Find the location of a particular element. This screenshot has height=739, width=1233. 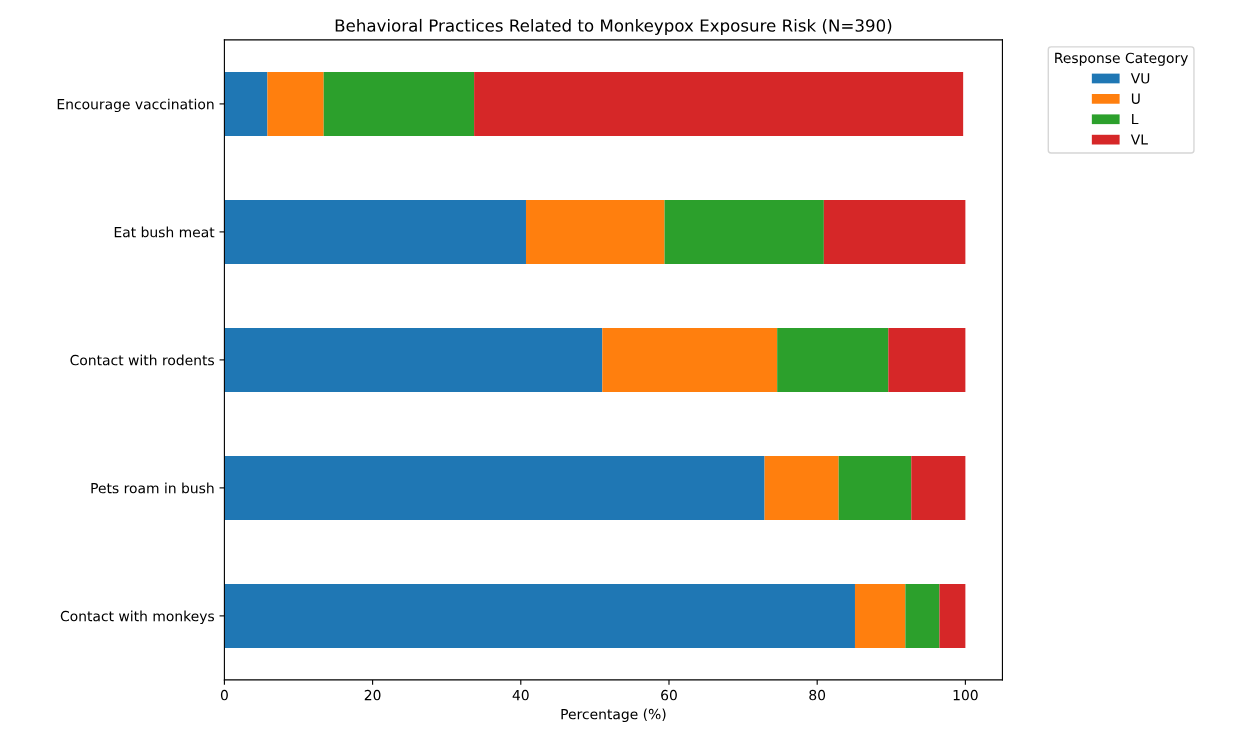

y-tick-label: Pets roam in bush is located at coordinates (152, 488).